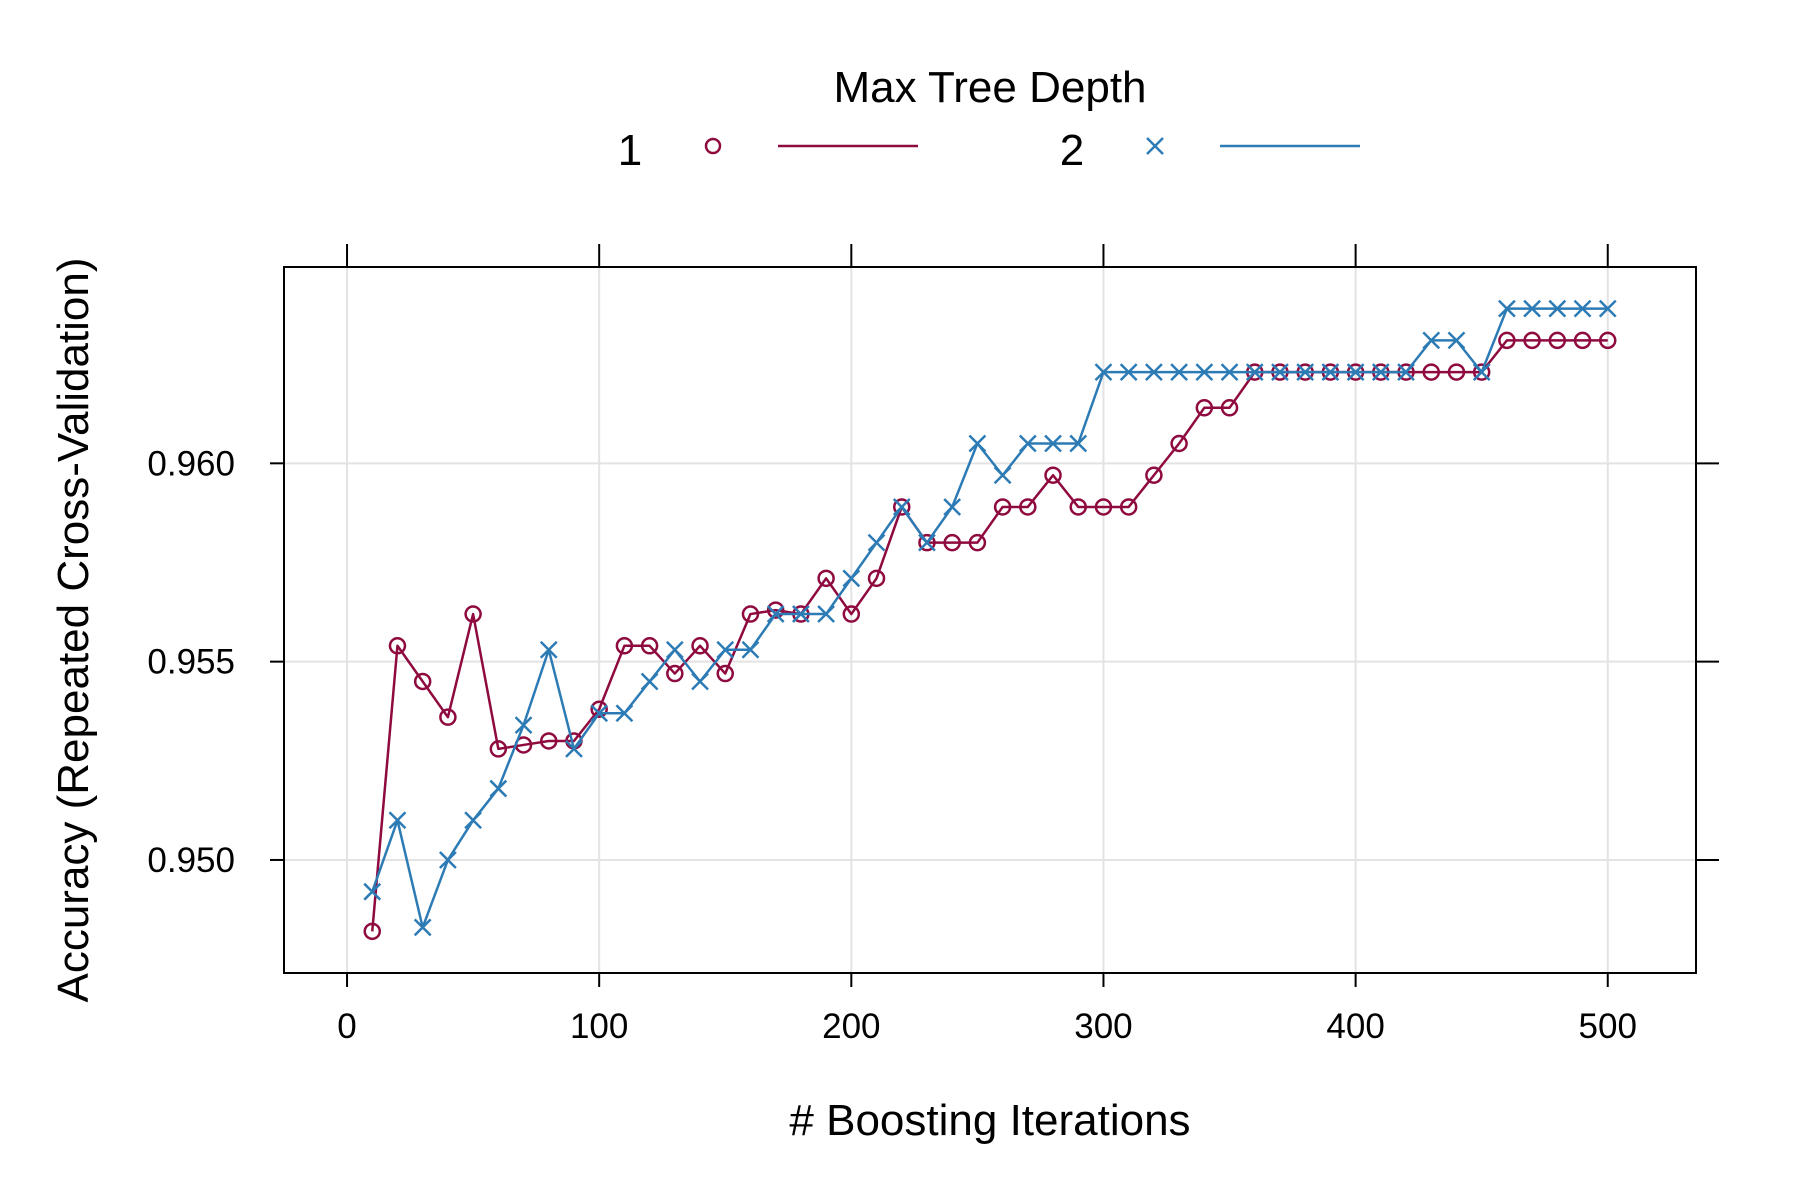 Image resolution: width=1800 pixels, height=1200 pixels. What do you see at coordinates (1103, 1026) in the screenshot?
I see `x-tick-label: 300` at bounding box center [1103, 1026].